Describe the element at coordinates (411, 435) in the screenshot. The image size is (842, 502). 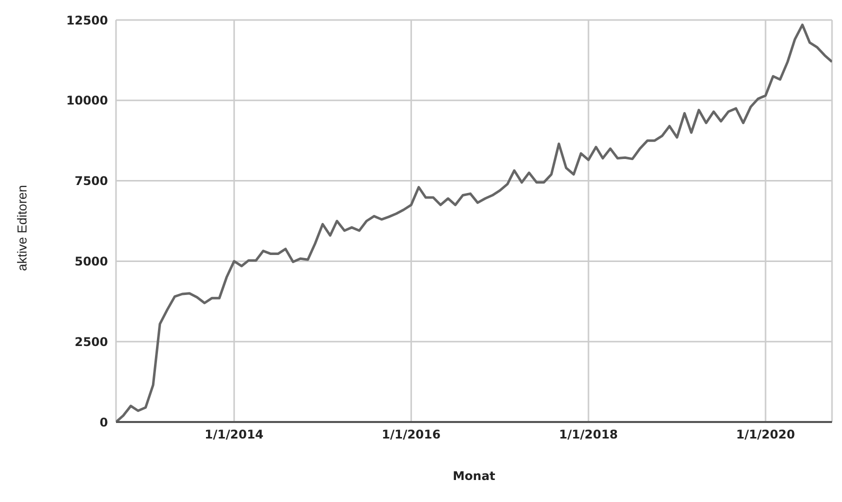
I see `x-tick-label: 1/1/2016` at that location.